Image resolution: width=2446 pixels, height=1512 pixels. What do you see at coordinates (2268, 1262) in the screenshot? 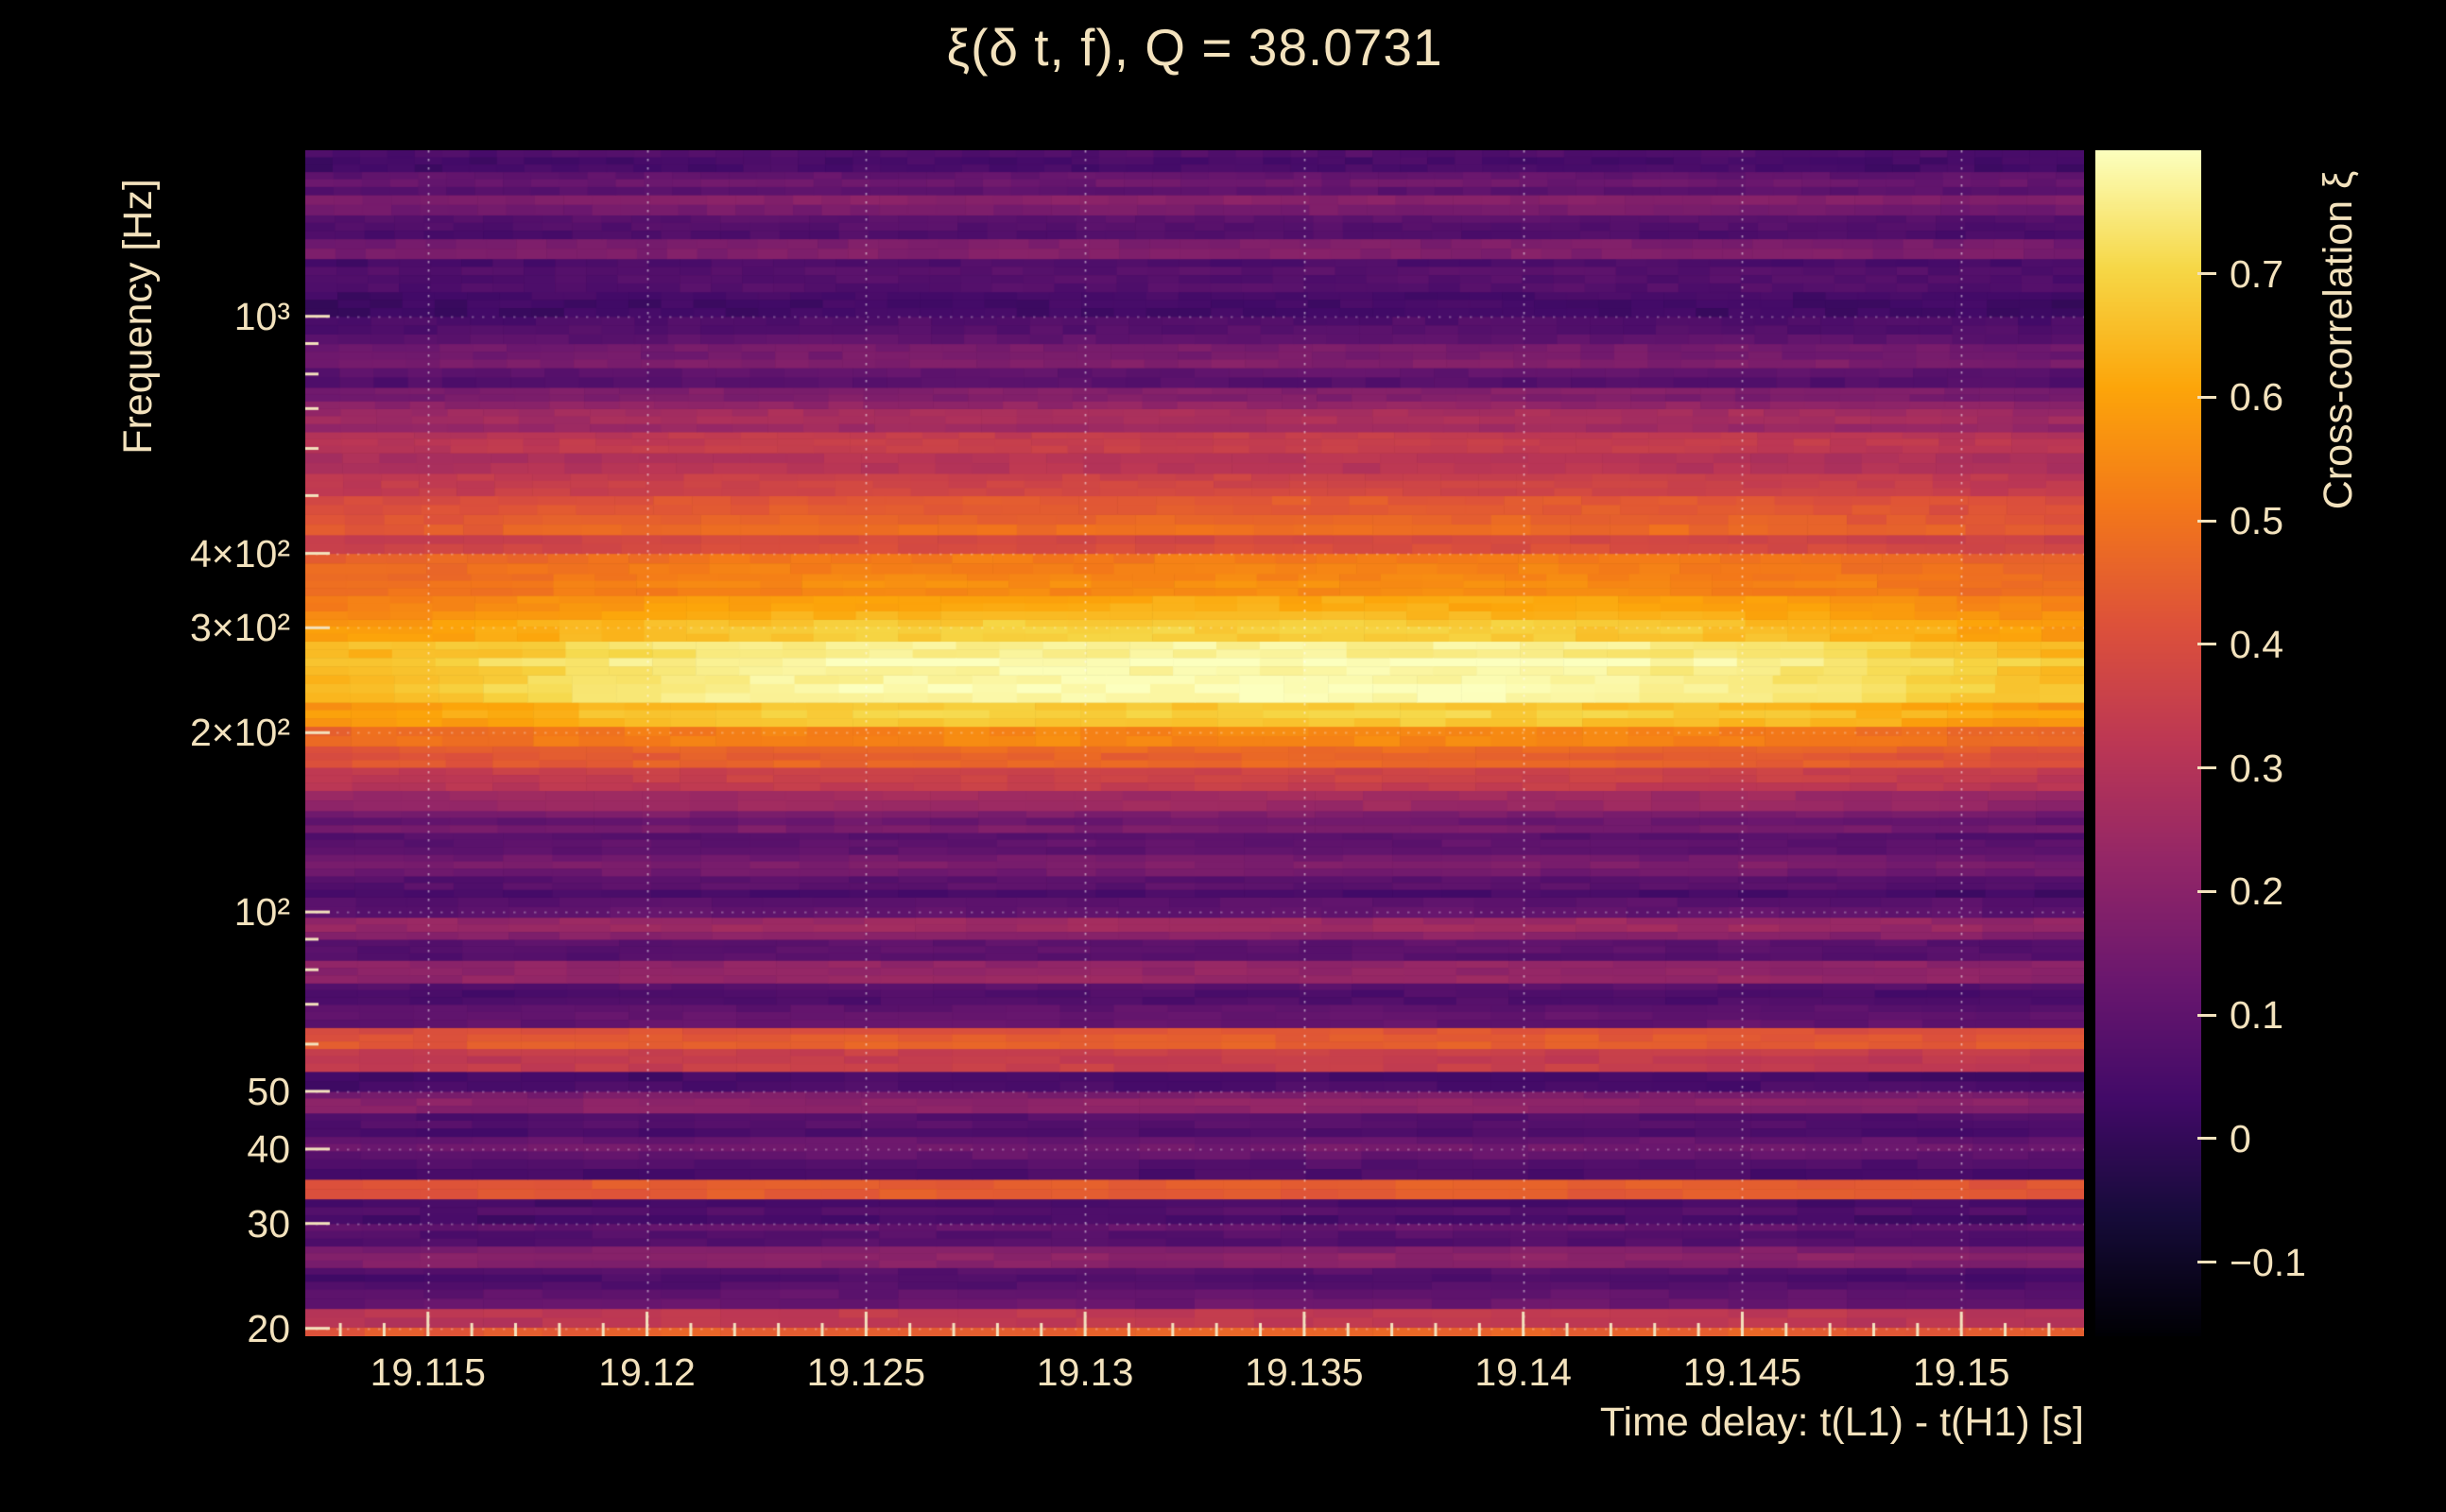
I see `colorbar-tick-label: −0.1` at bounding box center [2268, 1262].